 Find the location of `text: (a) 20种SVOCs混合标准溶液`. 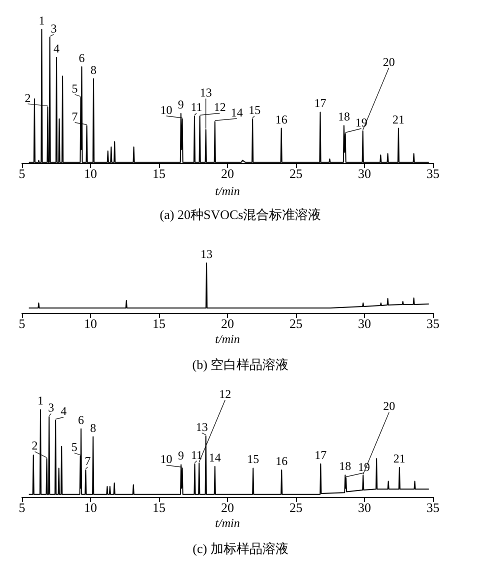

text: (a) 20种SVOCs混合标准溶液 is located at coordinates (241, 214).